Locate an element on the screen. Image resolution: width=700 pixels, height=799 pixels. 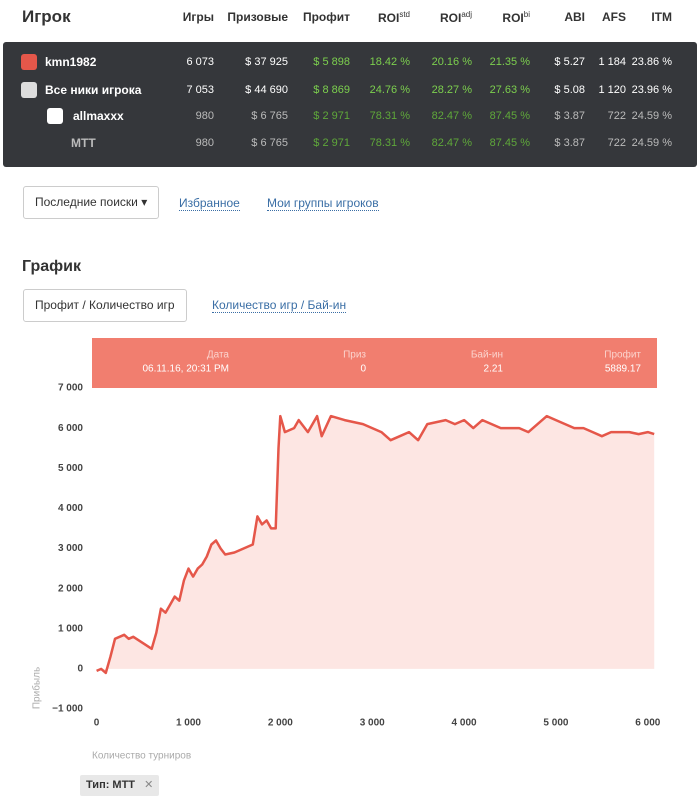
cell: 27.63 % is located at coordinates (509, 90).